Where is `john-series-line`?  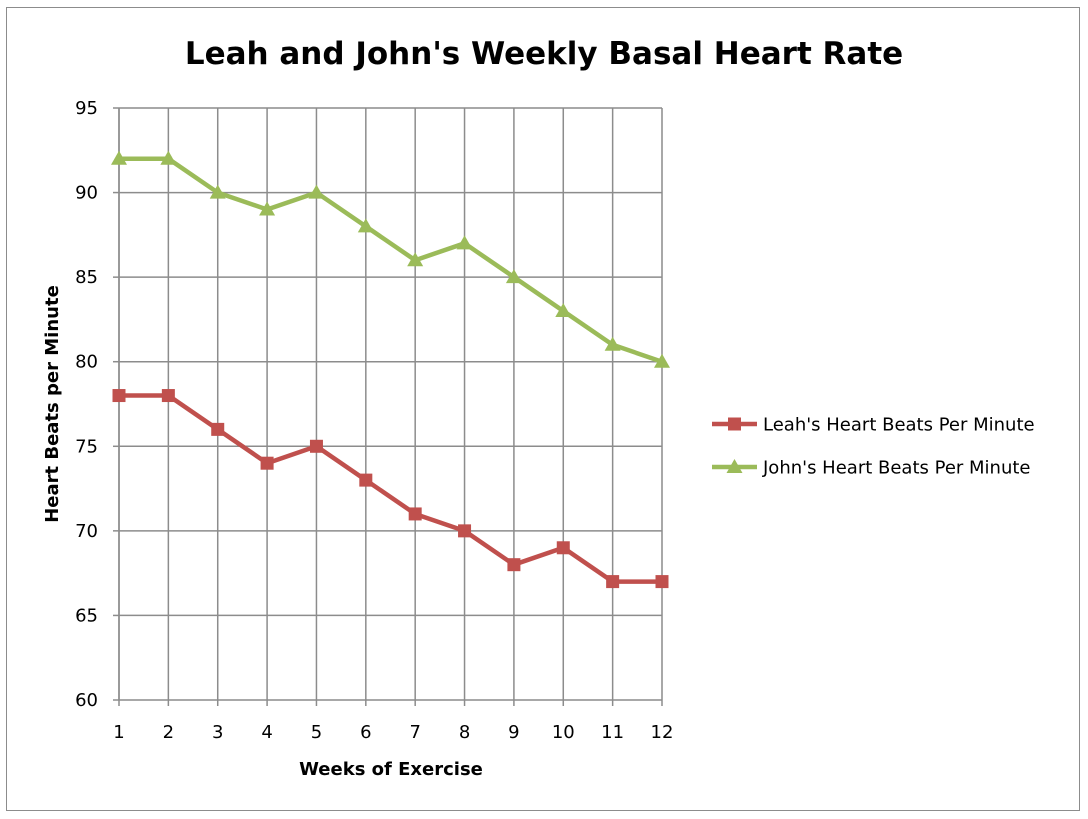 john-series-line is located at coordinates (391, 260).